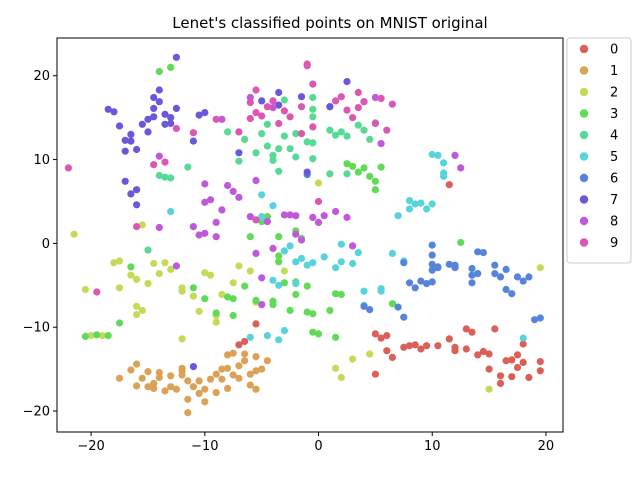 The width and height of the screenshot is (640, 480). Describe the element at coordinates (614, 50) in the screenshot. I see `legend-label: 0` at that location.